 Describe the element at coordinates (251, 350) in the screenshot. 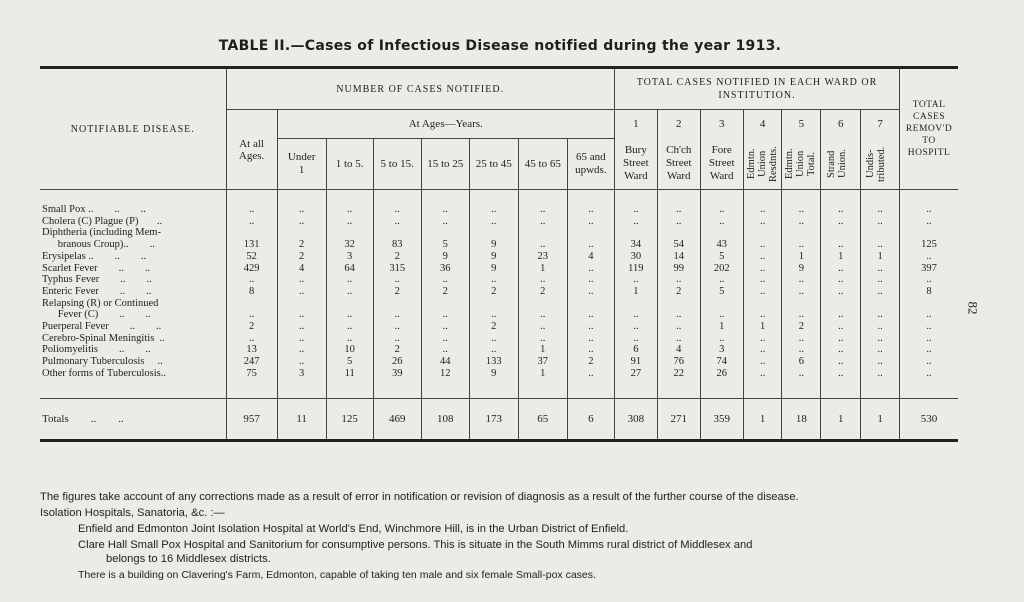

I see `table-cell: 13` at that location.